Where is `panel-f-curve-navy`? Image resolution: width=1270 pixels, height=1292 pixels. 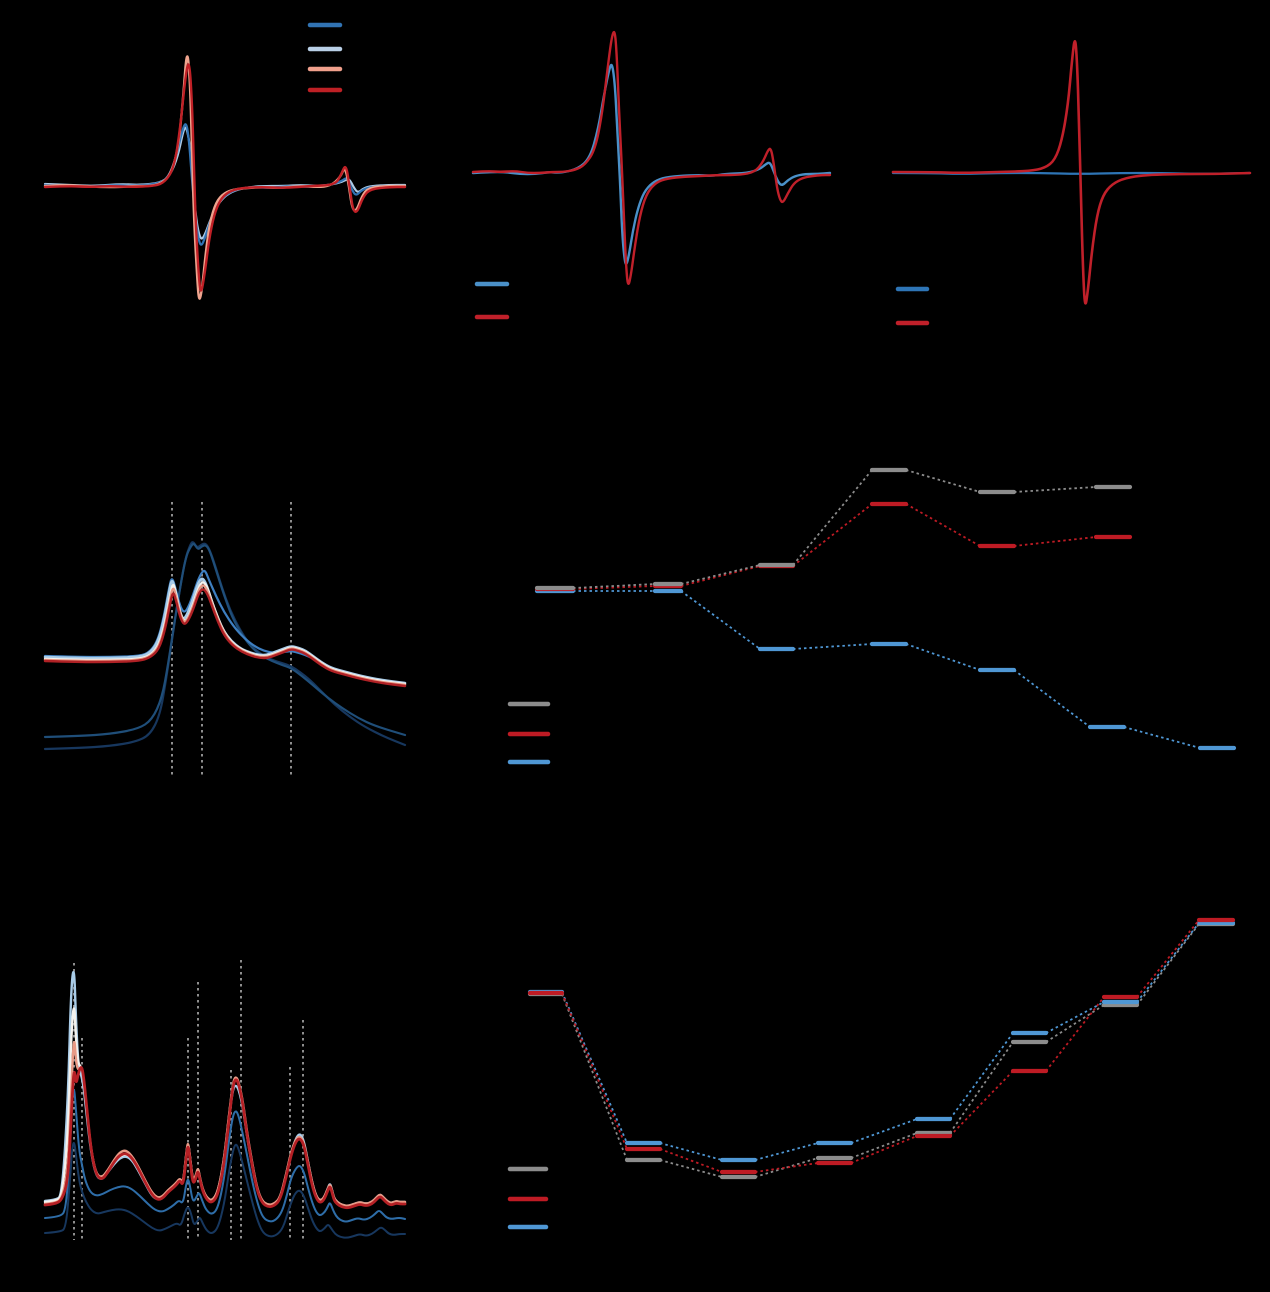
panel-f-curve-navy is located at coordinates (225, 1190).